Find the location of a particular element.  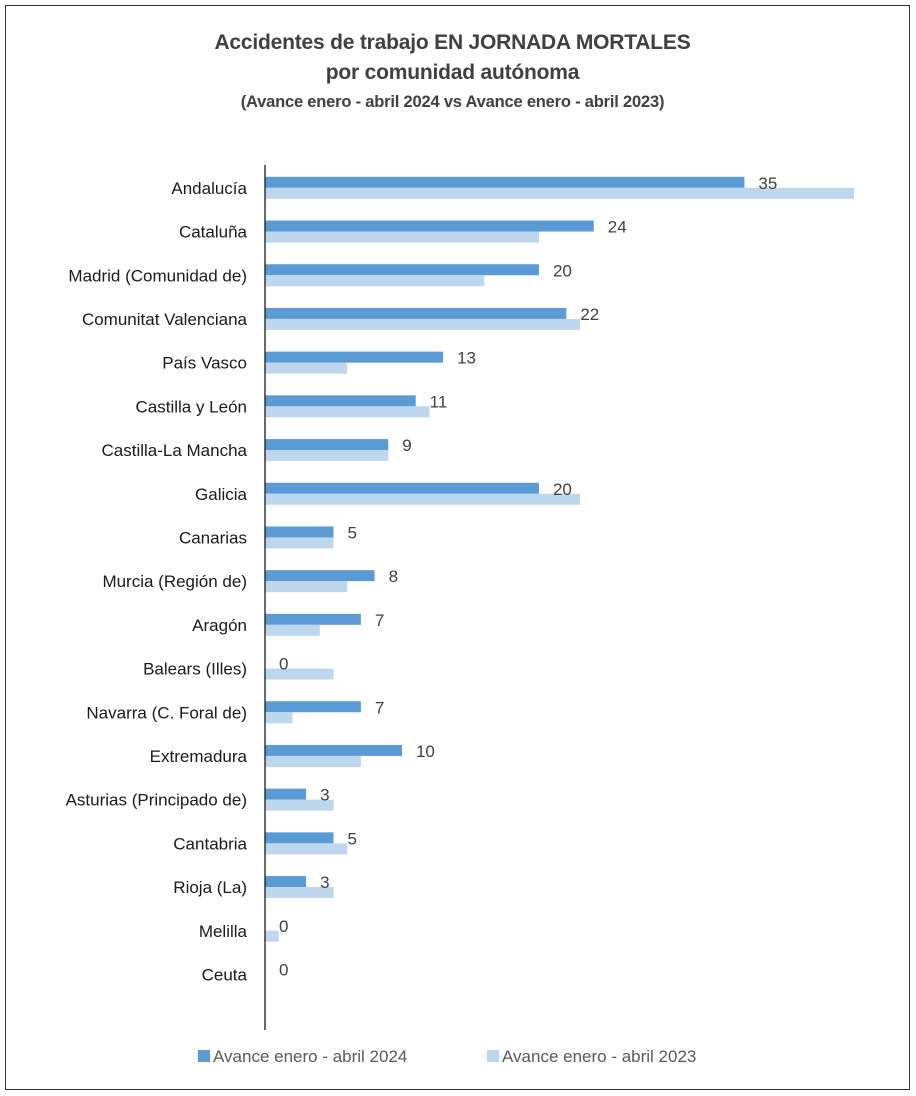

chart-title-line2: por comunidad autónoma is located at coordinates (452, 72).